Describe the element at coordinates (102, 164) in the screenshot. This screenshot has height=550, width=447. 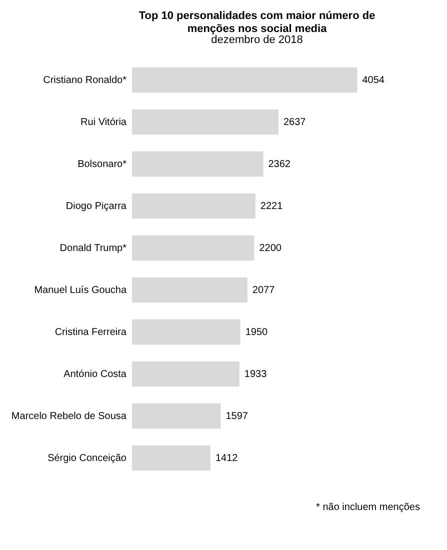
I see `y-tick-label: Bolsonaro*` at that location.